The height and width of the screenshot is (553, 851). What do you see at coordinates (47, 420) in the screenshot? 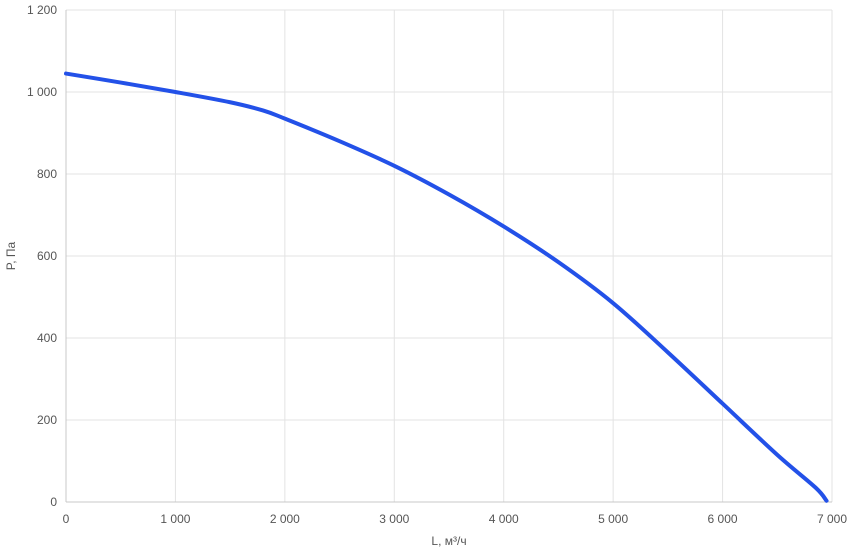
I see `y-tick-label: 200` at bounding box center [47, 420].